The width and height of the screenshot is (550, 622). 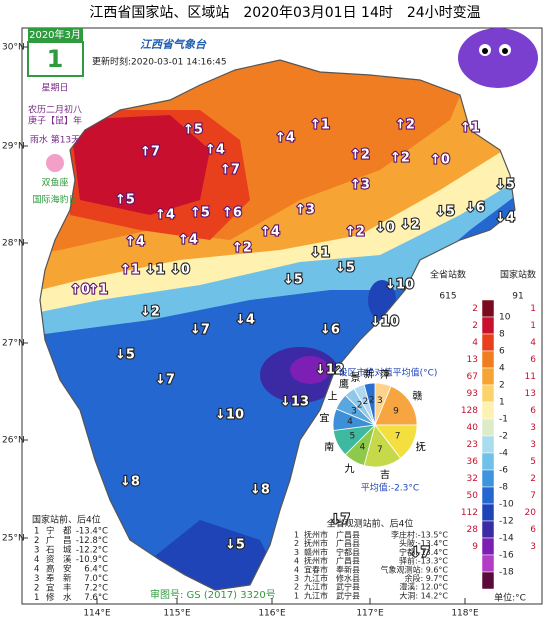 What do you see at coordinates (475, 208) in the screenshot?
I see `station-change: ↓6` at bounding box center [475, 208].